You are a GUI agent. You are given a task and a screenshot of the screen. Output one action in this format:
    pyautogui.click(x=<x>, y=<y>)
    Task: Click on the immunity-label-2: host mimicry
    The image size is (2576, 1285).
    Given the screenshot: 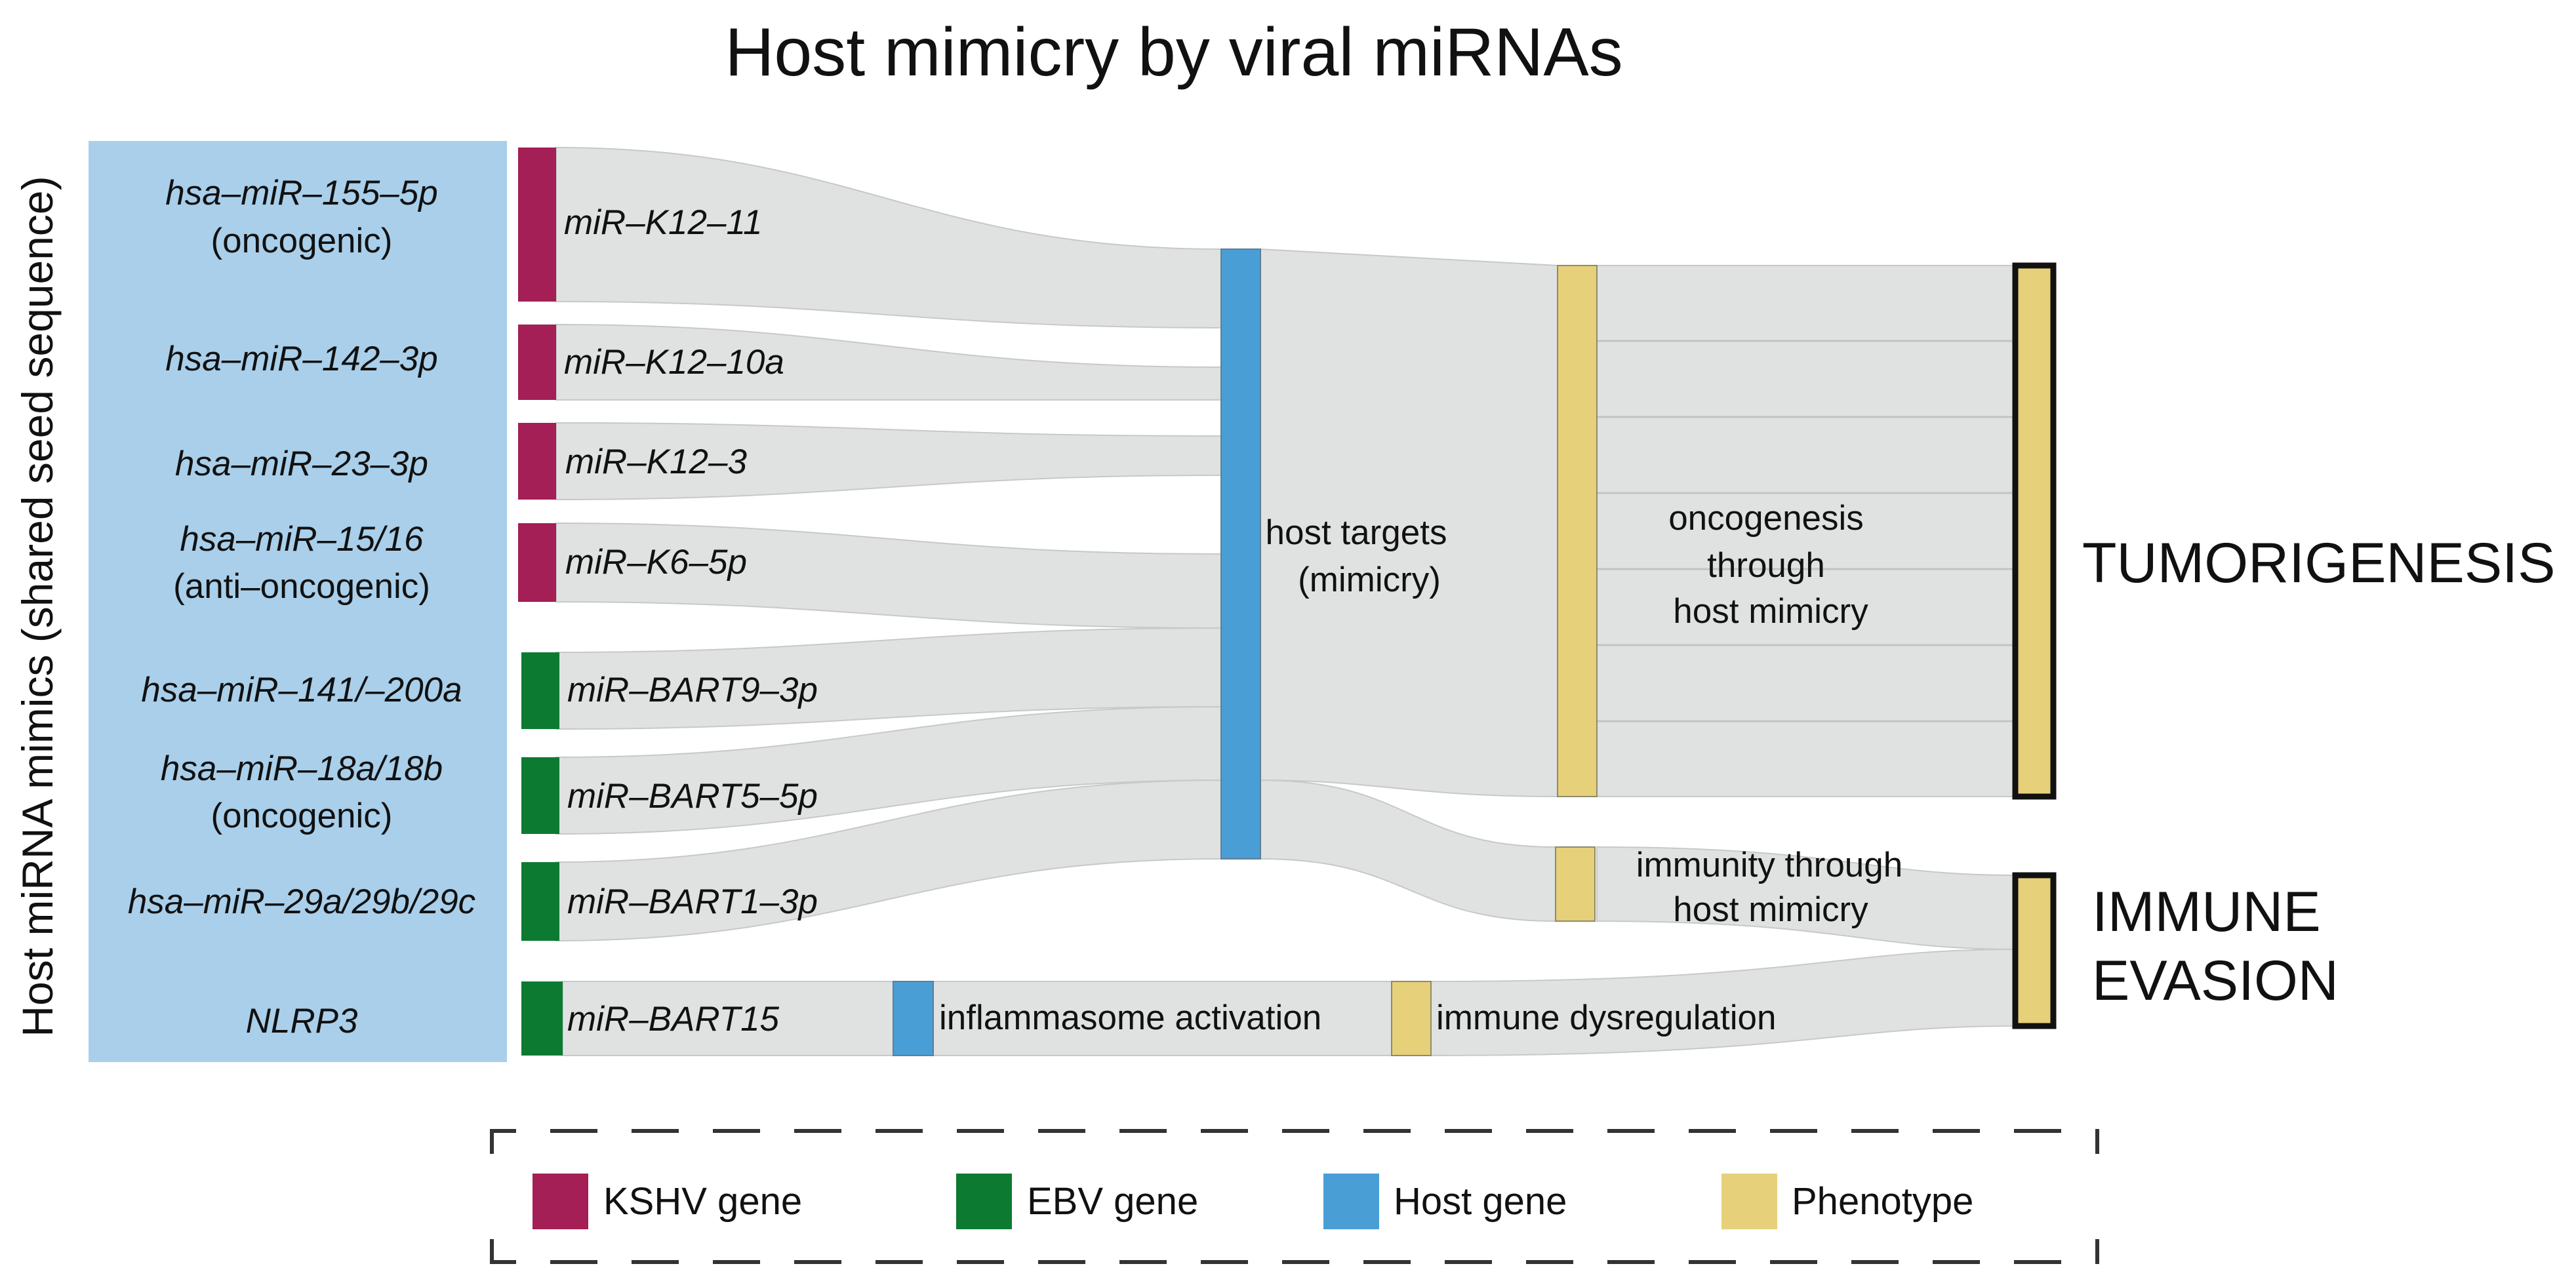 What is the action you would take?
    pyautogui.click(x=1770, y=909)
    